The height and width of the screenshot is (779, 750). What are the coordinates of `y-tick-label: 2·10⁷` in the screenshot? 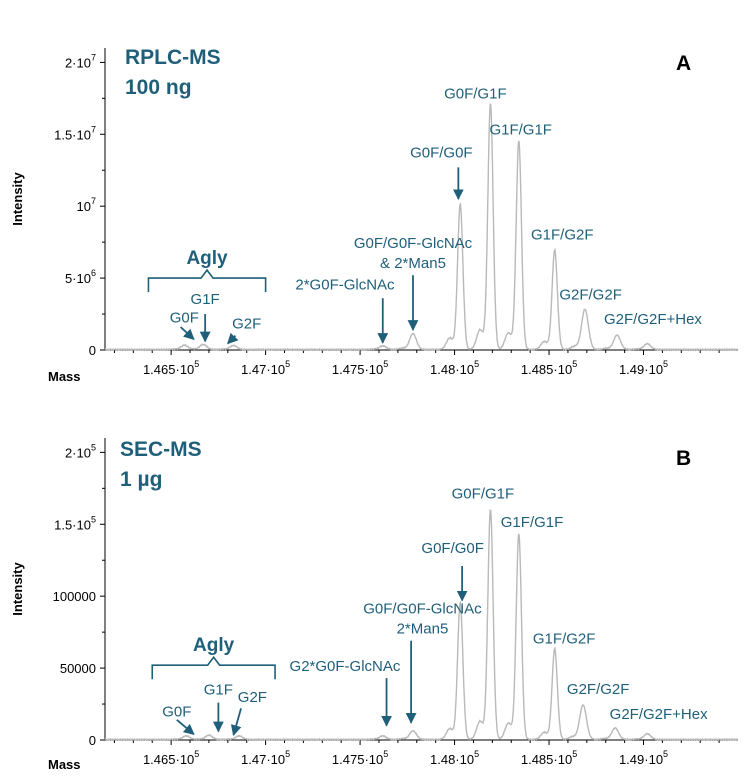 It's located at (80, 61).